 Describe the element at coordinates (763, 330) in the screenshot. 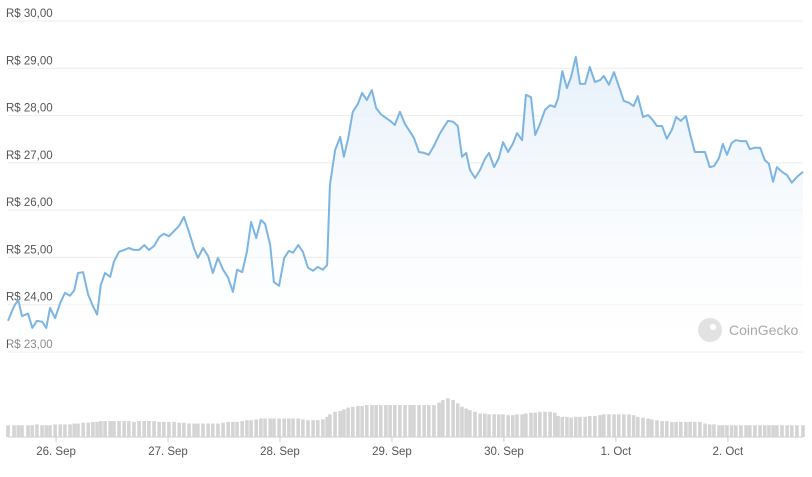

I see `watermark-text: CoinGecko` at that location.